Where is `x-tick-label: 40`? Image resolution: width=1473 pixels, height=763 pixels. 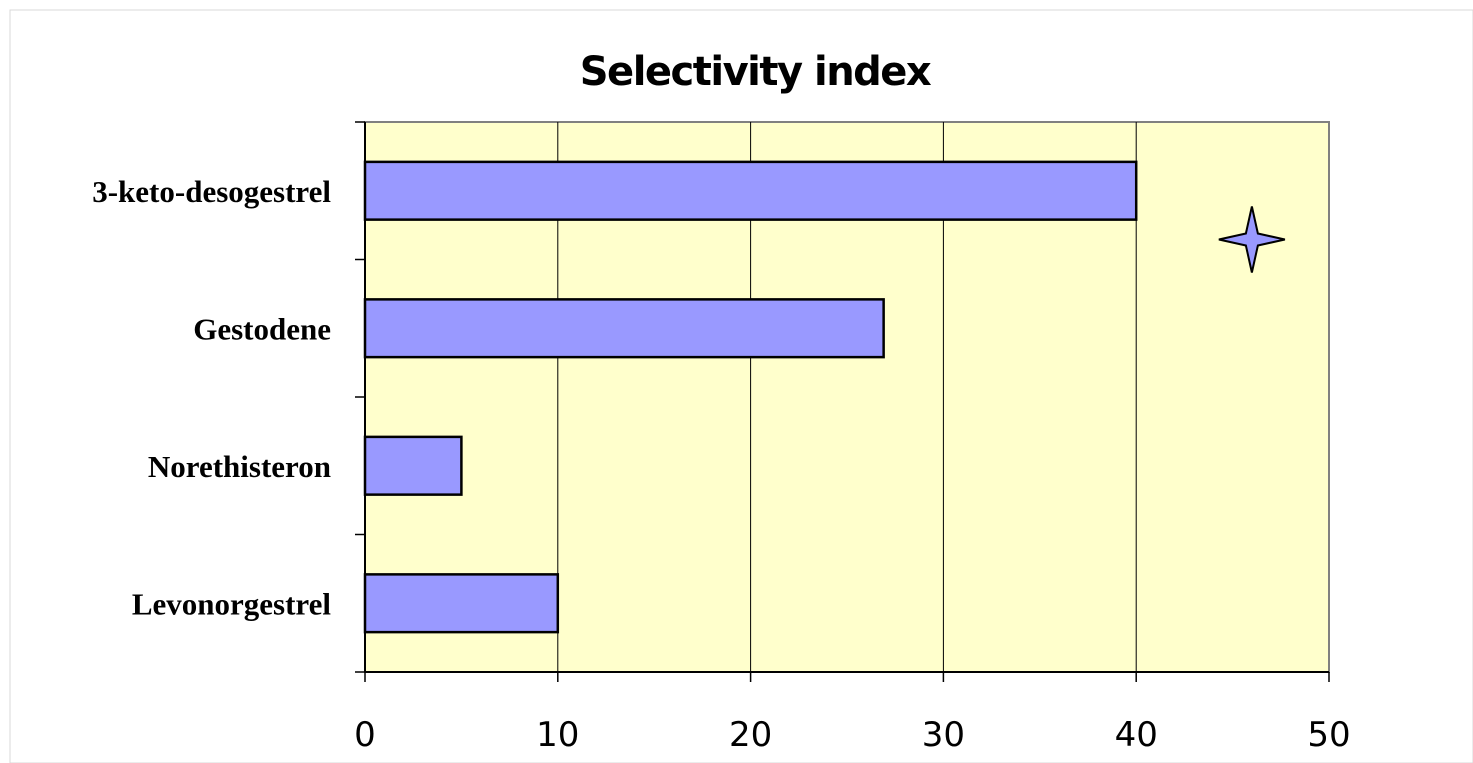 x-tick-label: 40 is located at coordinates (1136, 735).